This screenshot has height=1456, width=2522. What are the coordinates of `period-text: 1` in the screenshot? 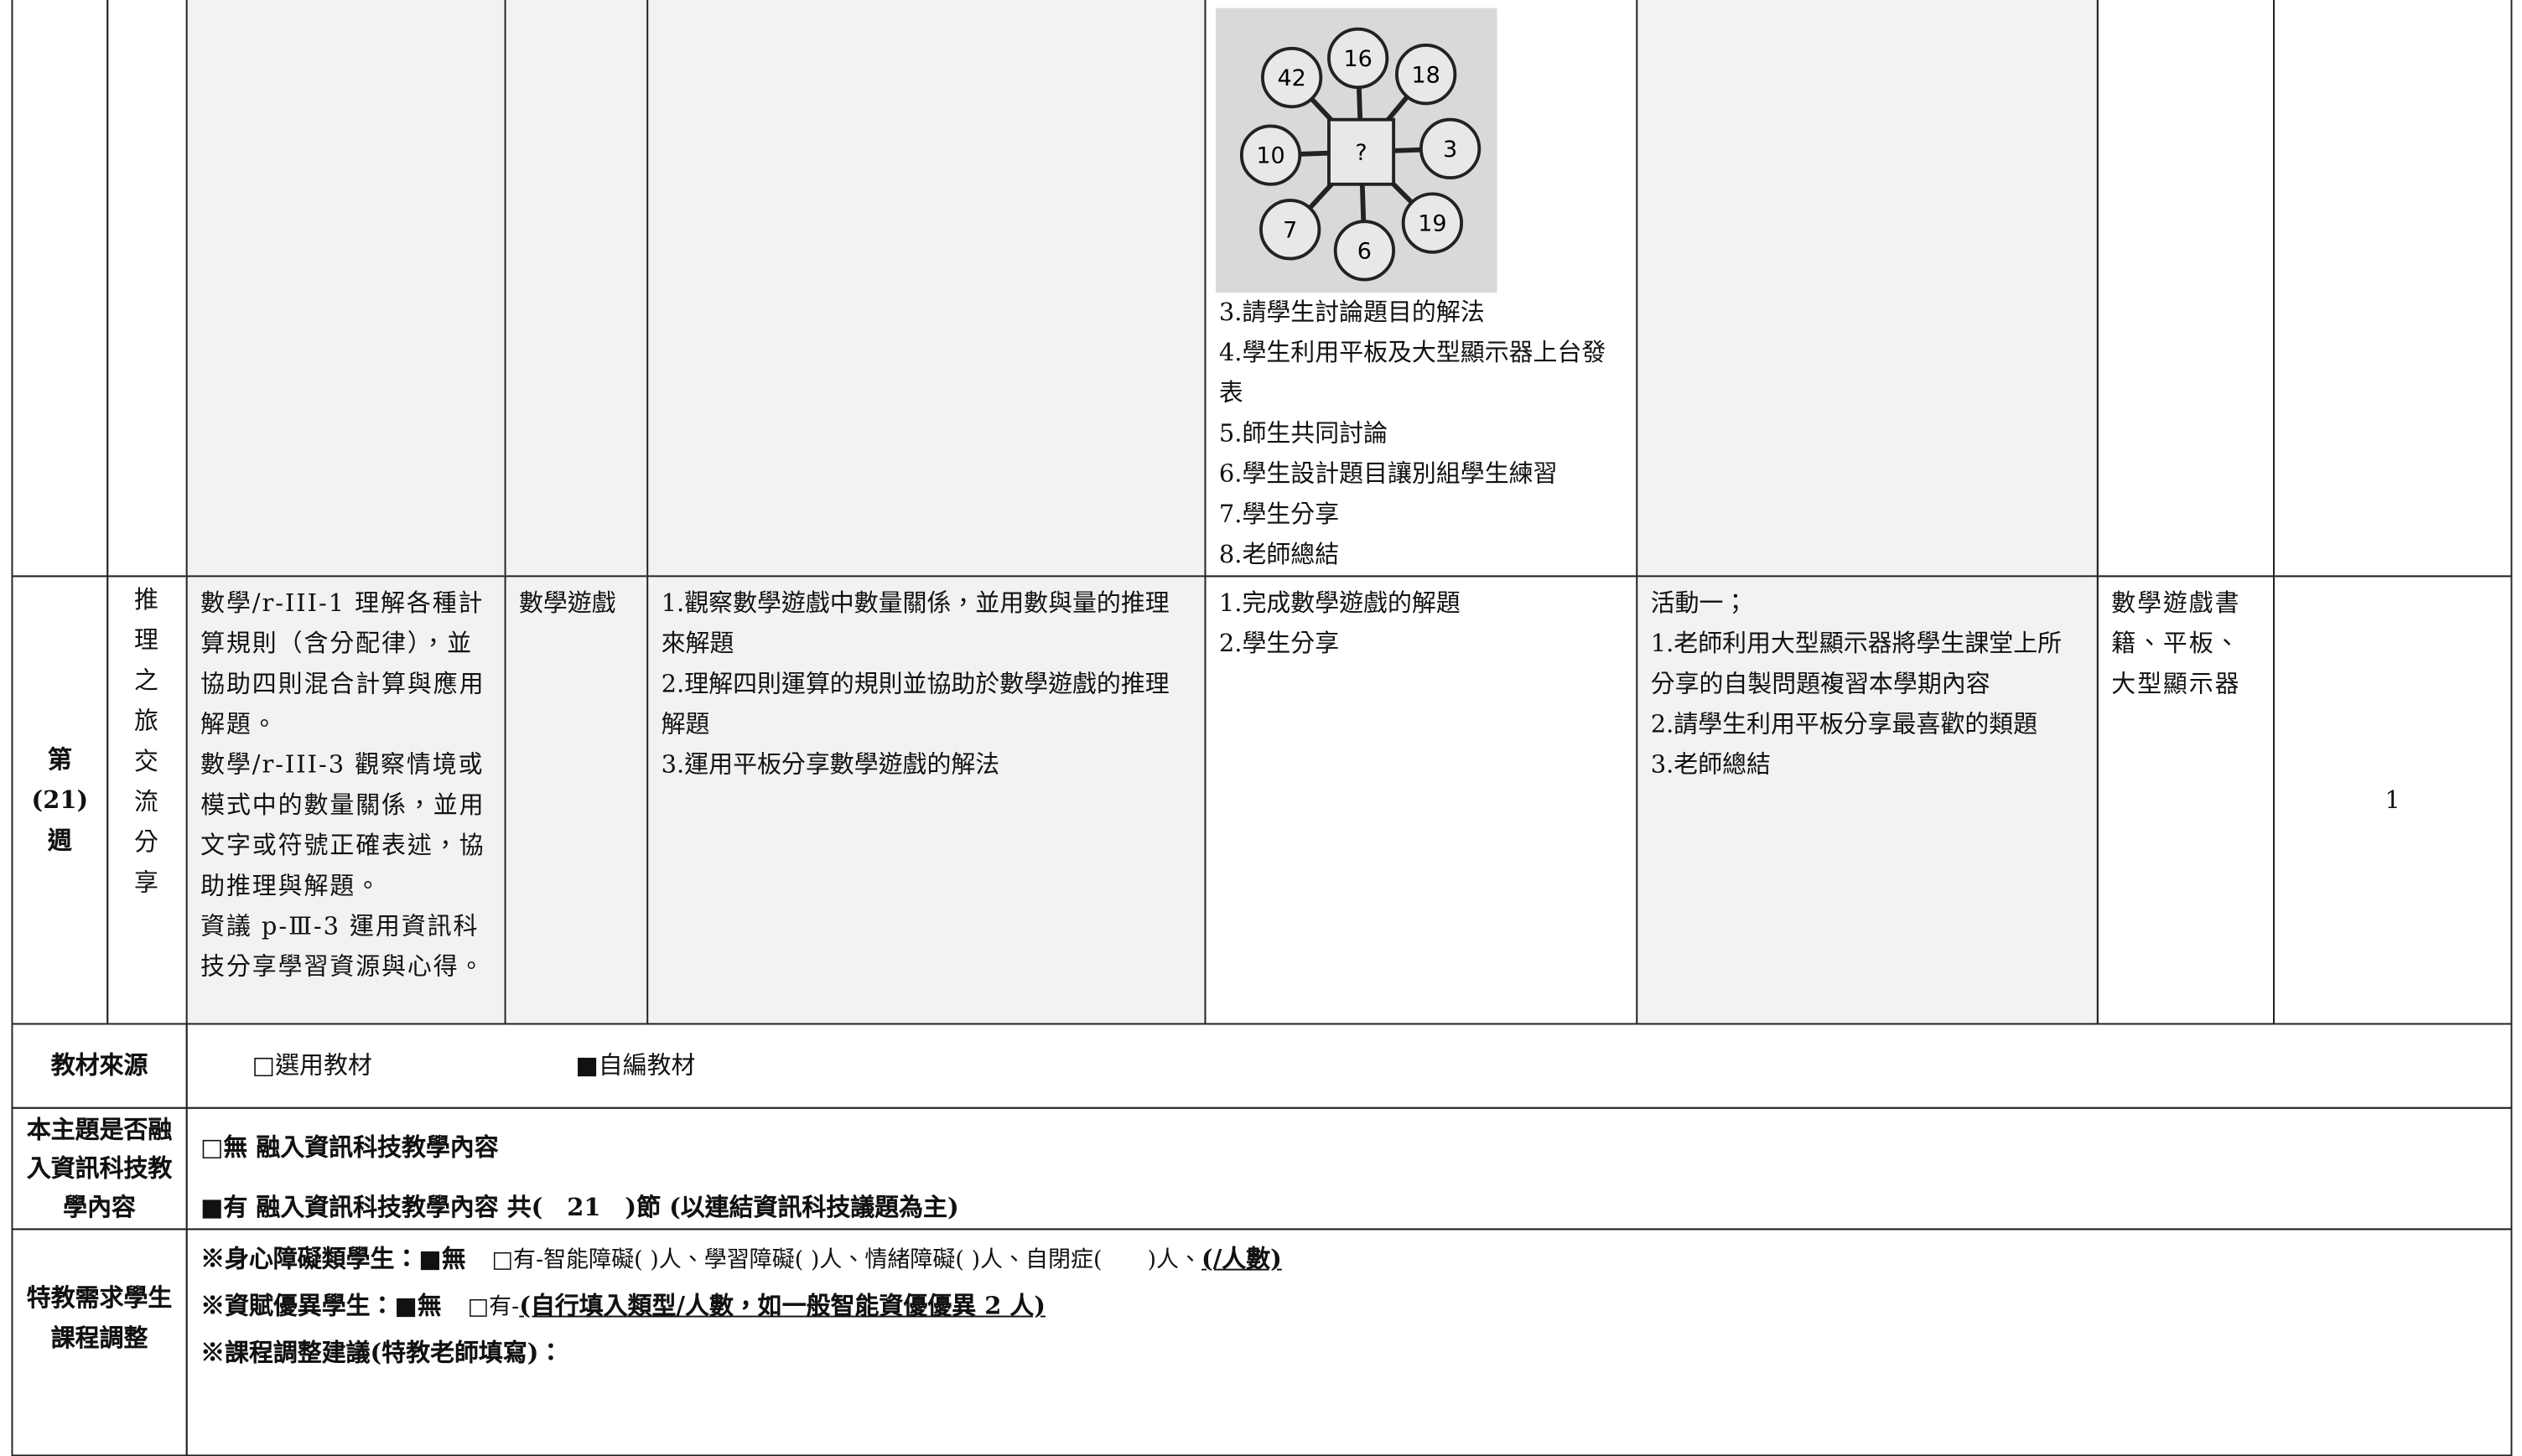 It's located at (2392, 799).